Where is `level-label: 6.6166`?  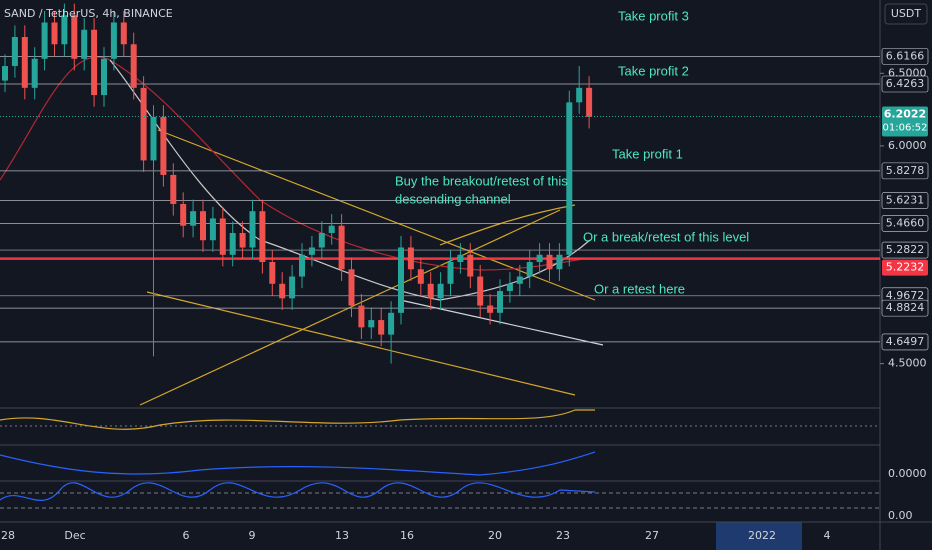 level-label: 6.6166 is located at coordinates (905, 55).